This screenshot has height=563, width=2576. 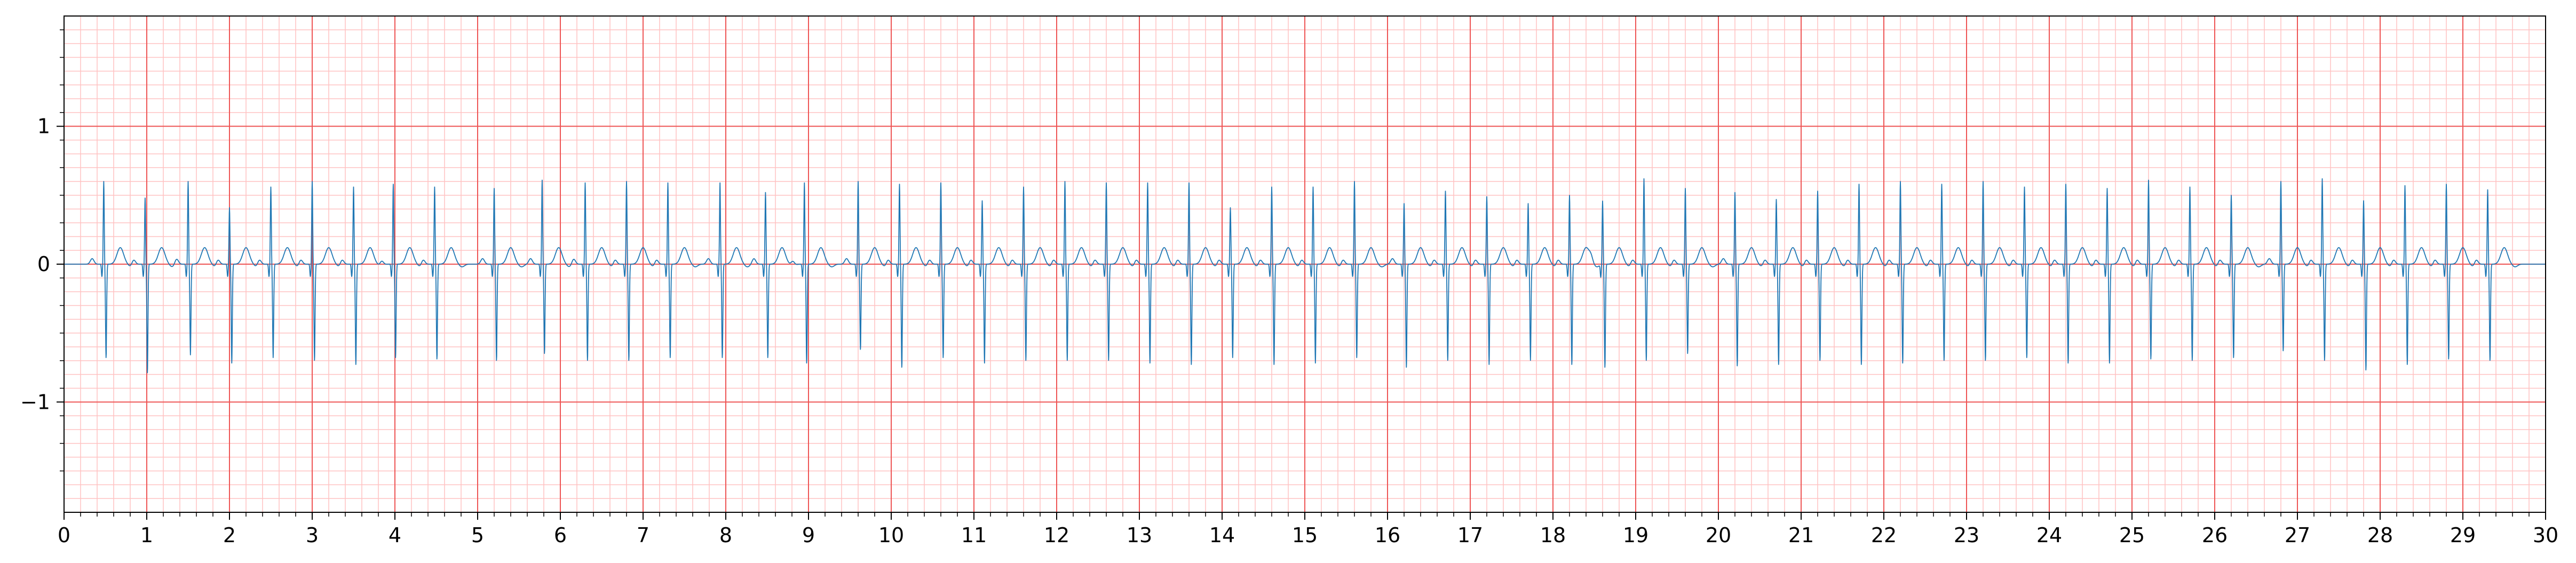 What do you see at coordinates (477, 535) in the screenshot?
I see `x-tick-label: 5` at bounding box center [477, 535].